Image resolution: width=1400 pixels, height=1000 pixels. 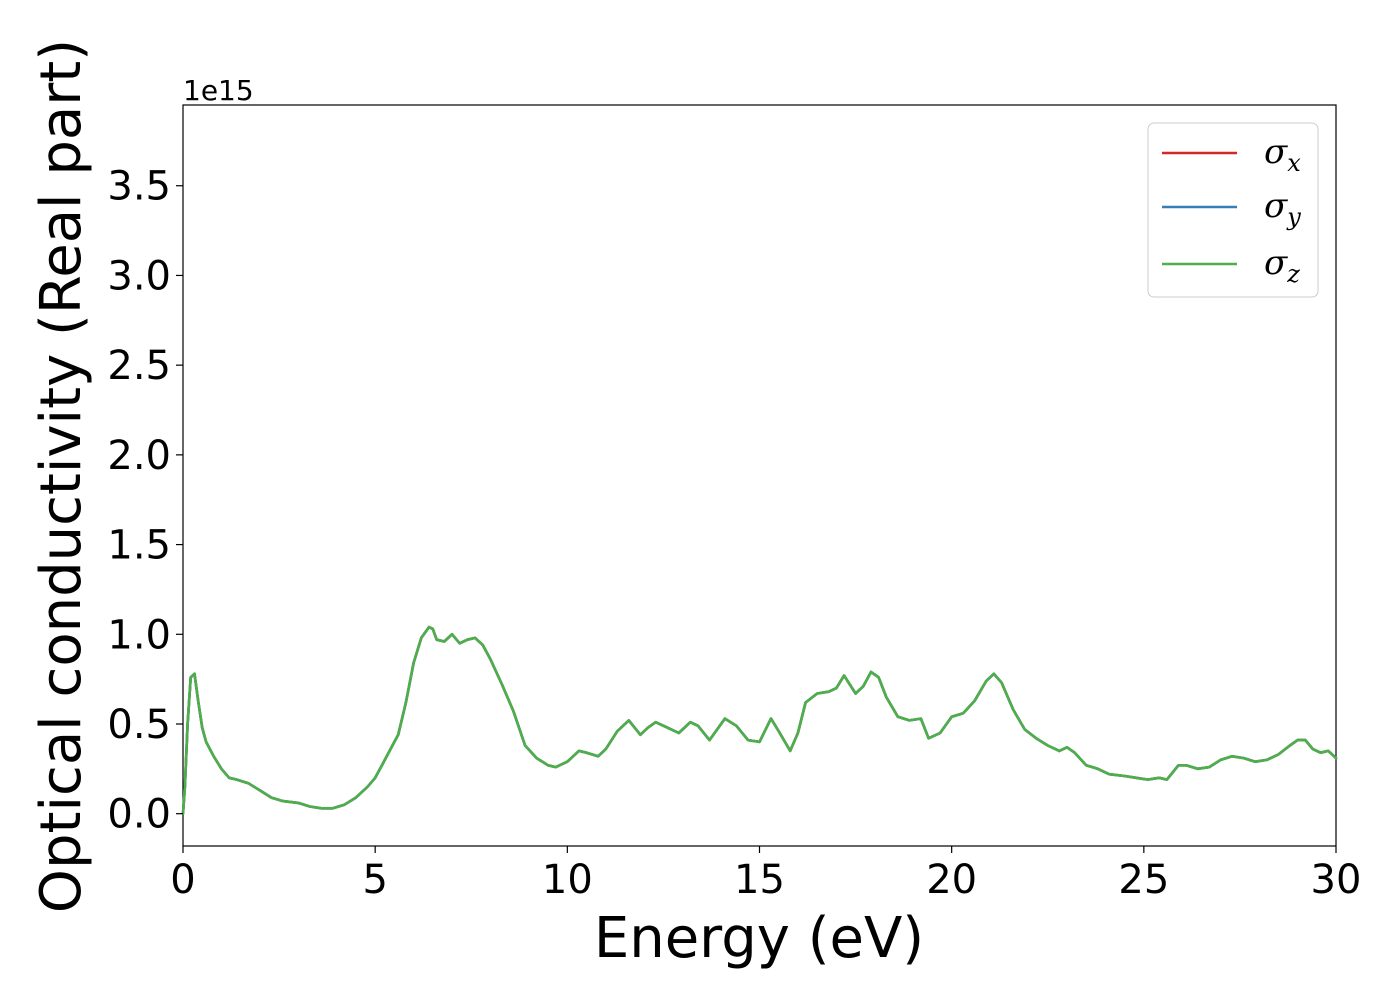 What do you see at coordinates (61, 476) in the screenshot?
I see `y-axis-title: Optical conductivity (Real part)` at bounding box center [61, 476].